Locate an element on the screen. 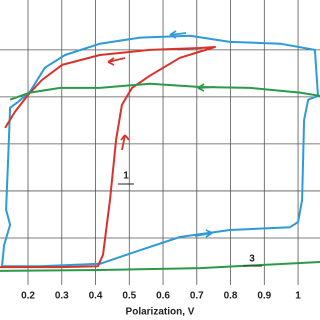 Image resolution: width=320 pixels, height=320 pixels. x-tick-label: 1 is located at coordinates (298, 296).